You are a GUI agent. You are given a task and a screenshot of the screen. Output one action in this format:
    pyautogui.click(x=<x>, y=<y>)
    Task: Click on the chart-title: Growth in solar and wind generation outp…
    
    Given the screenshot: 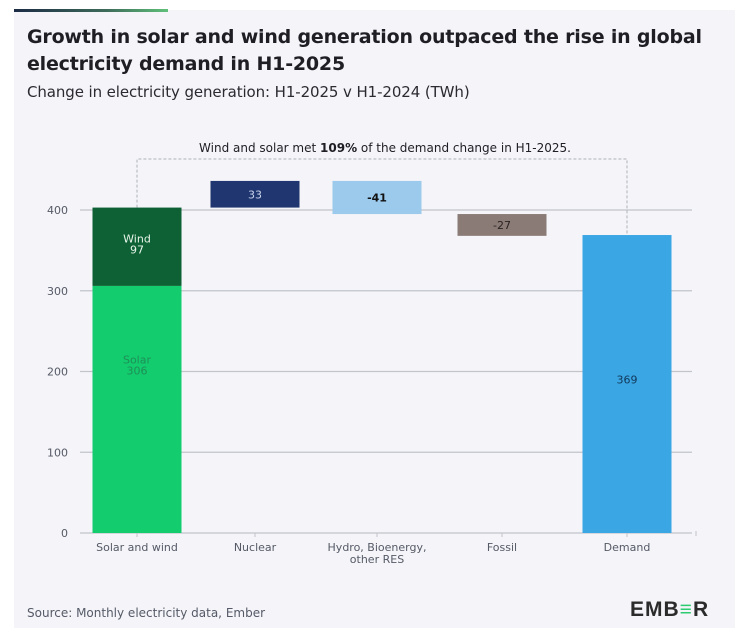 What is the action you would take?
    pyautogui.click(x=364, y=50)
    